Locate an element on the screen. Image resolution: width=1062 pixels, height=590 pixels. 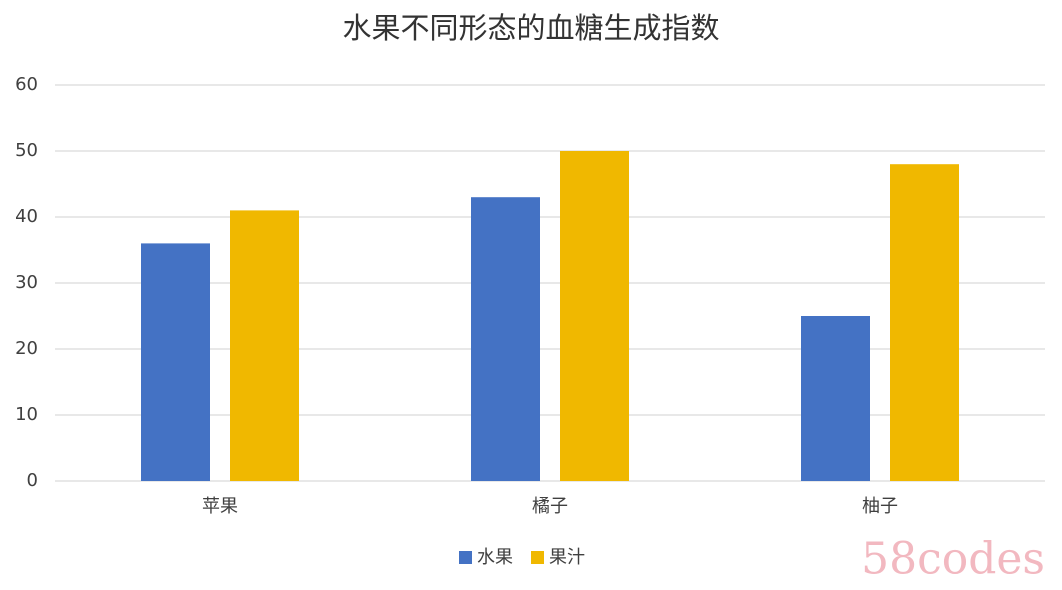
y-tick-label: 60 is located at coordinates (26, 84).